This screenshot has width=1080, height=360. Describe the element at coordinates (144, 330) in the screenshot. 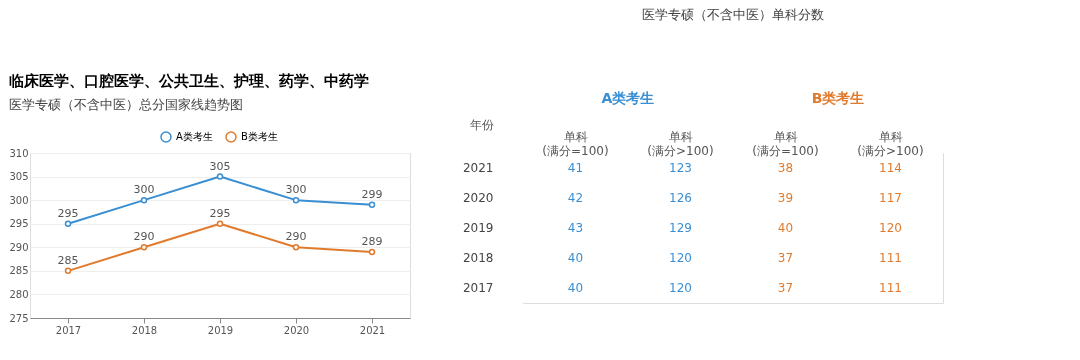

I see `x-tick-label: 2018` at that location.